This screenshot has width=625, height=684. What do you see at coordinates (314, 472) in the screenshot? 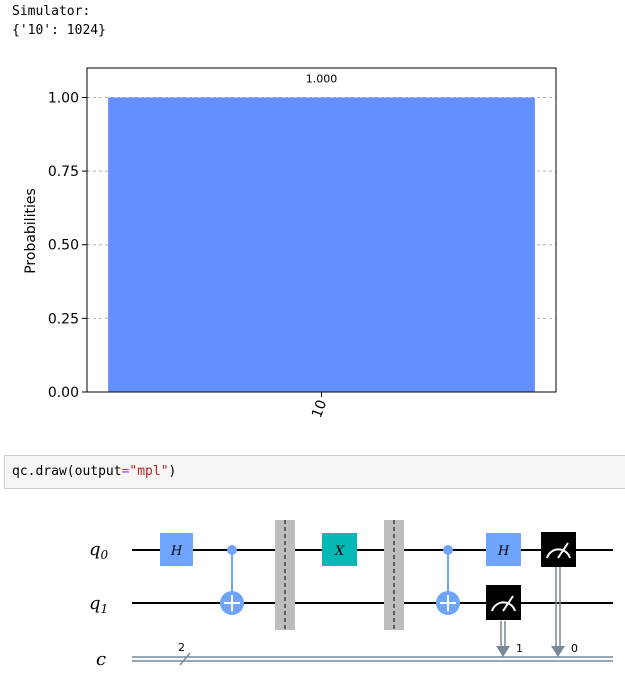
I see `code-cell: qc.draw(output="mpl")` at bounding box center [314, 472].